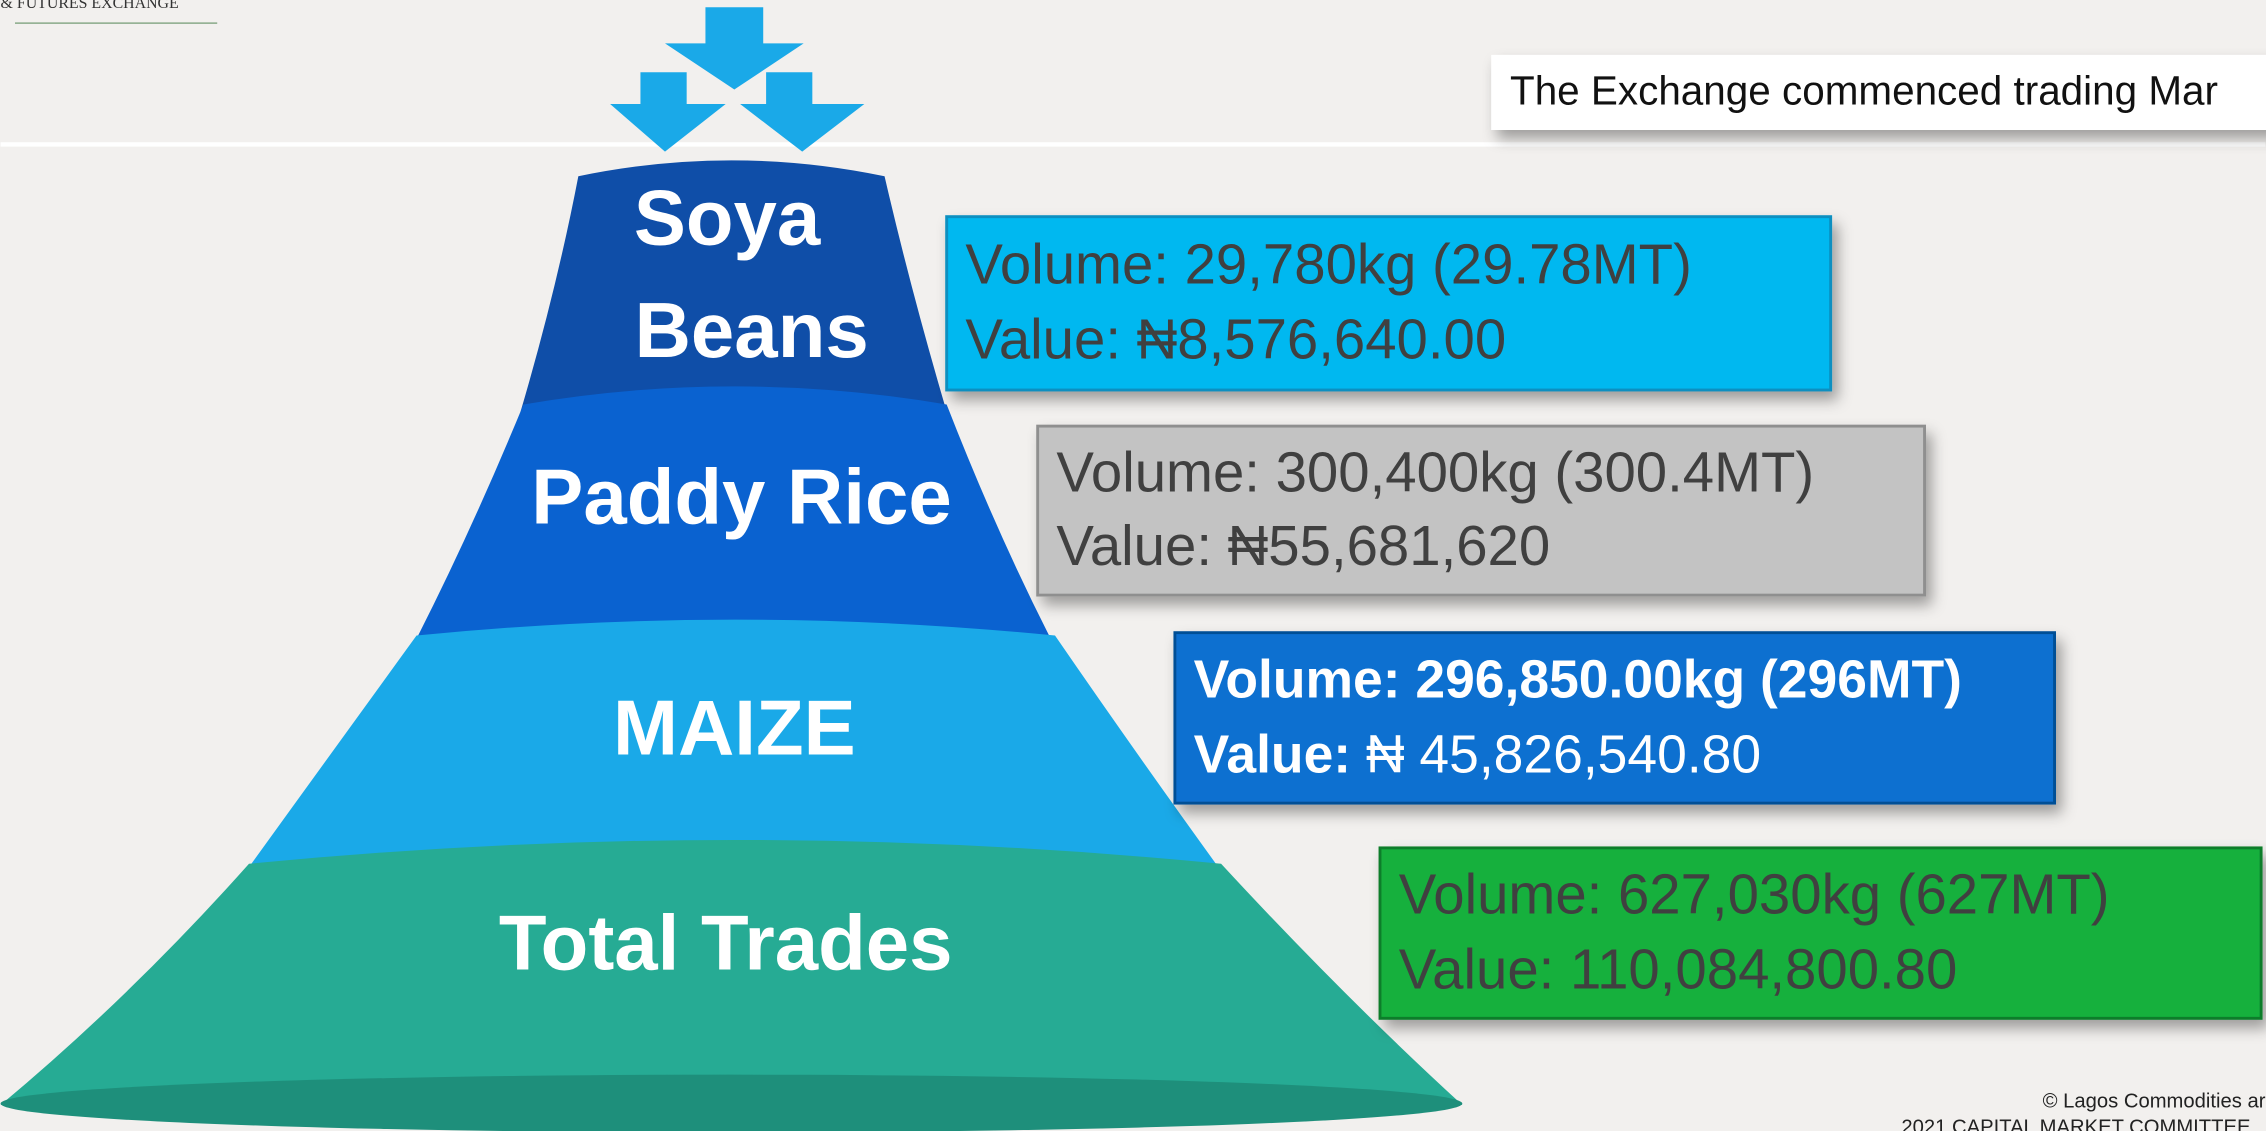 This screenshot has height=1131, width=2266. I want to click on funnel-base, so click(731, 1102).